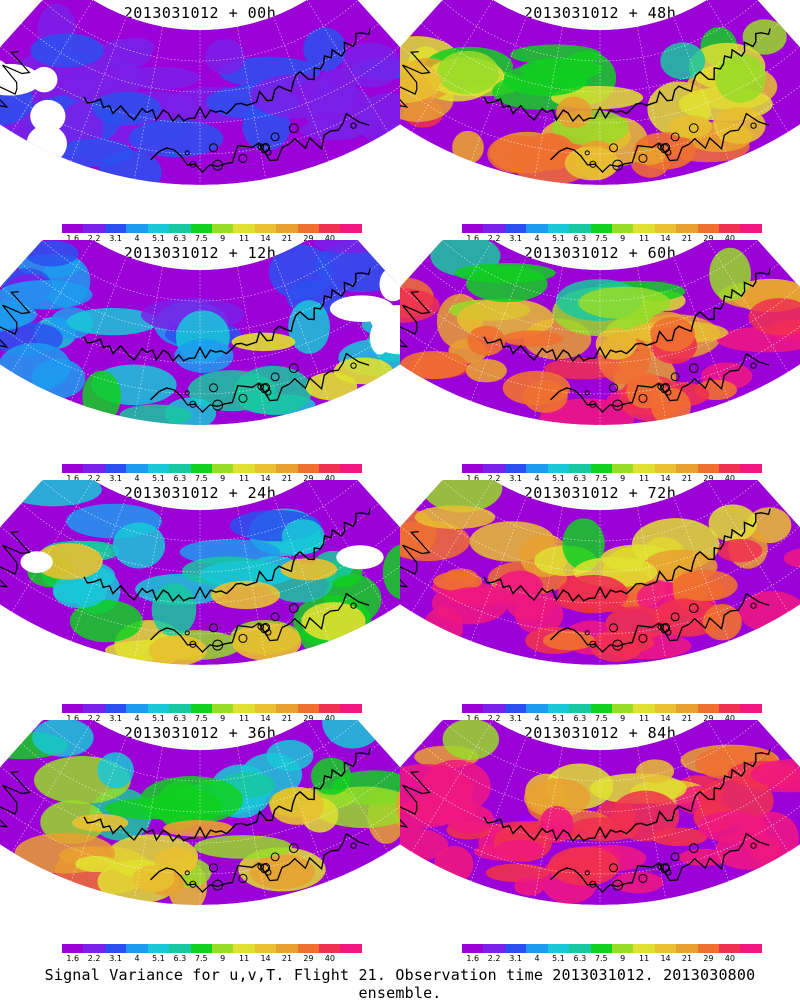  What do you see at coordinates (615, 719) in the screenshot?
I see `colorbar-ticks: 1.6 2.2 3.1 4 5.1 6.3 7.5 9 11 14 21 29 40` at bounding box center [615, 719].